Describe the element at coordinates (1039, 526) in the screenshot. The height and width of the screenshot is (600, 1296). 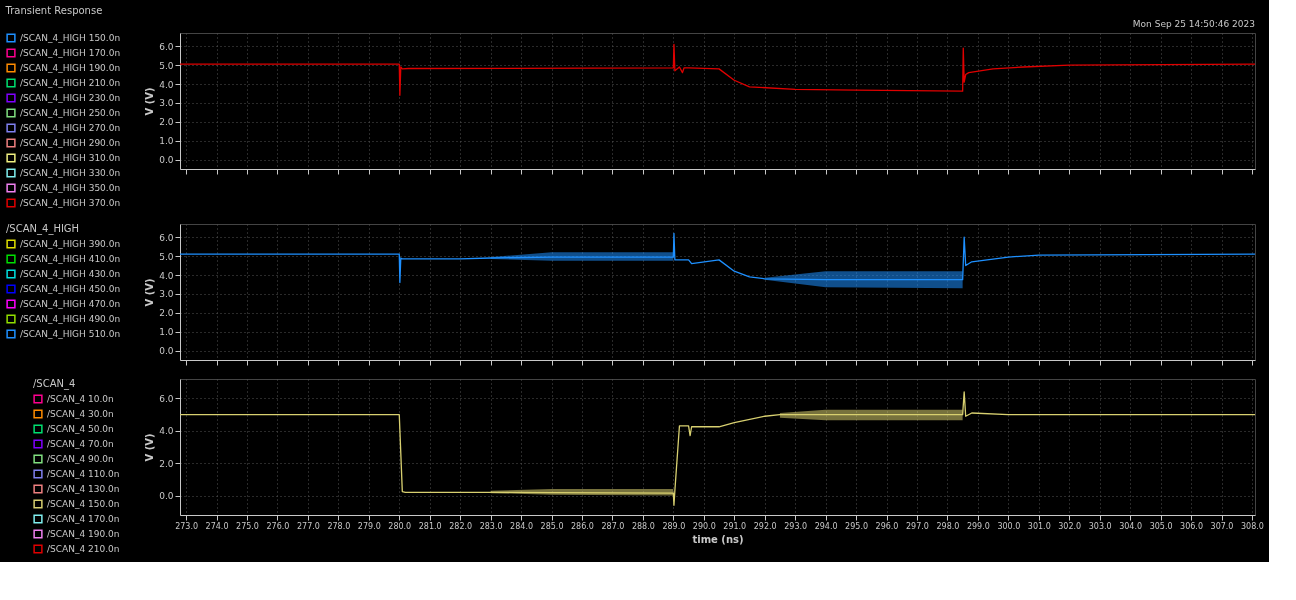
I see `x-tick-label: 301.0` at that location.